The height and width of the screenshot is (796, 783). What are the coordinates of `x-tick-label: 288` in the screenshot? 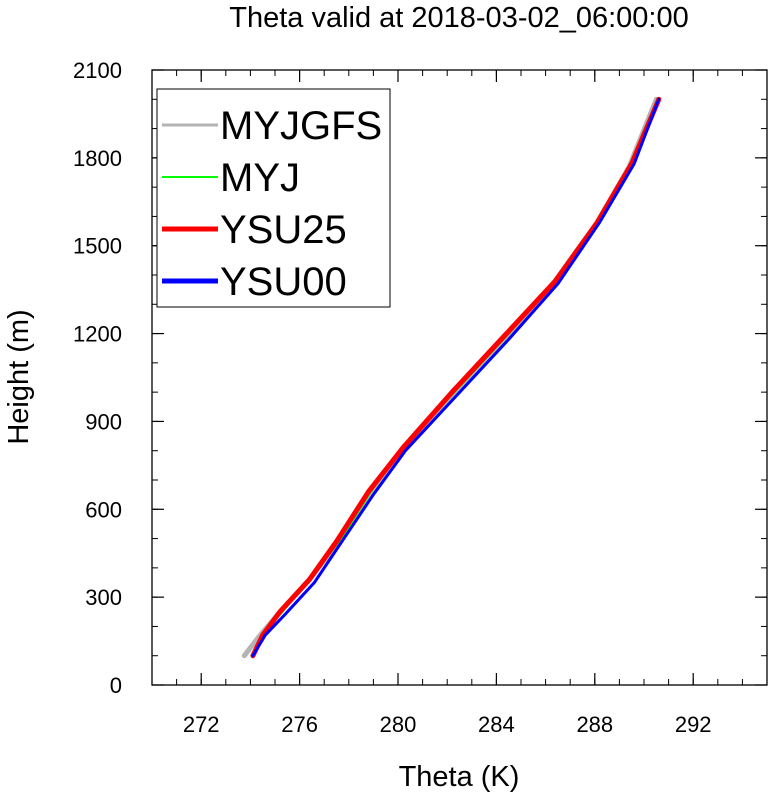 It's located at (594, 724).